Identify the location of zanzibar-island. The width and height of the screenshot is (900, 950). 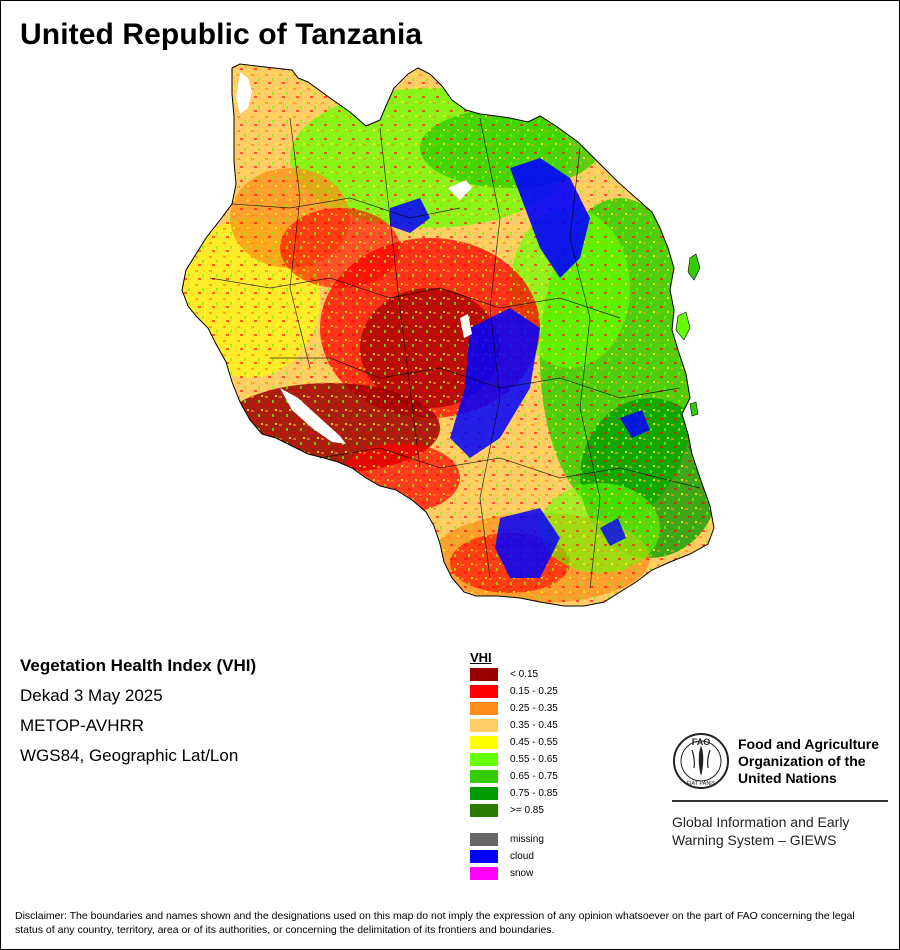
(683, 326).